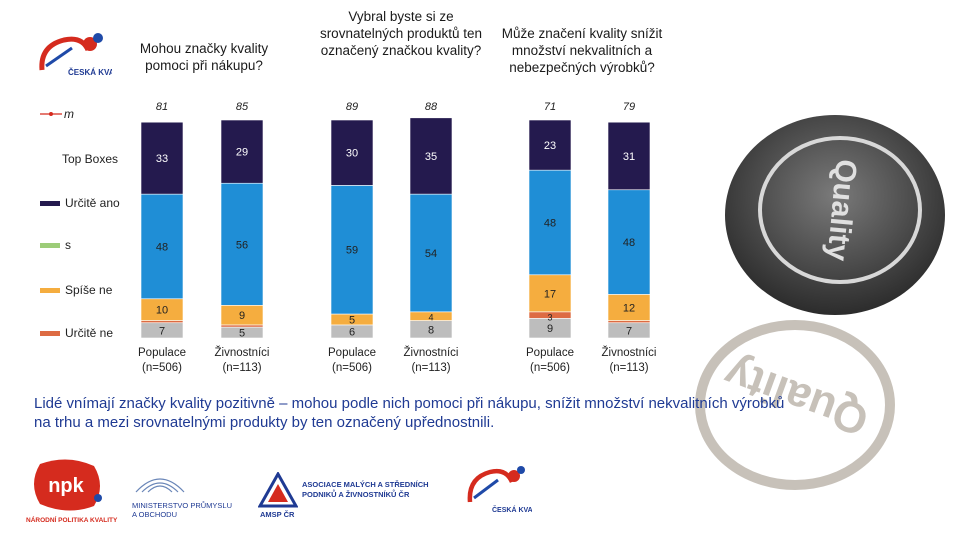 This screenshot has width=960, height=540. I want to click on top-box-value: 88, so click(431, 107).